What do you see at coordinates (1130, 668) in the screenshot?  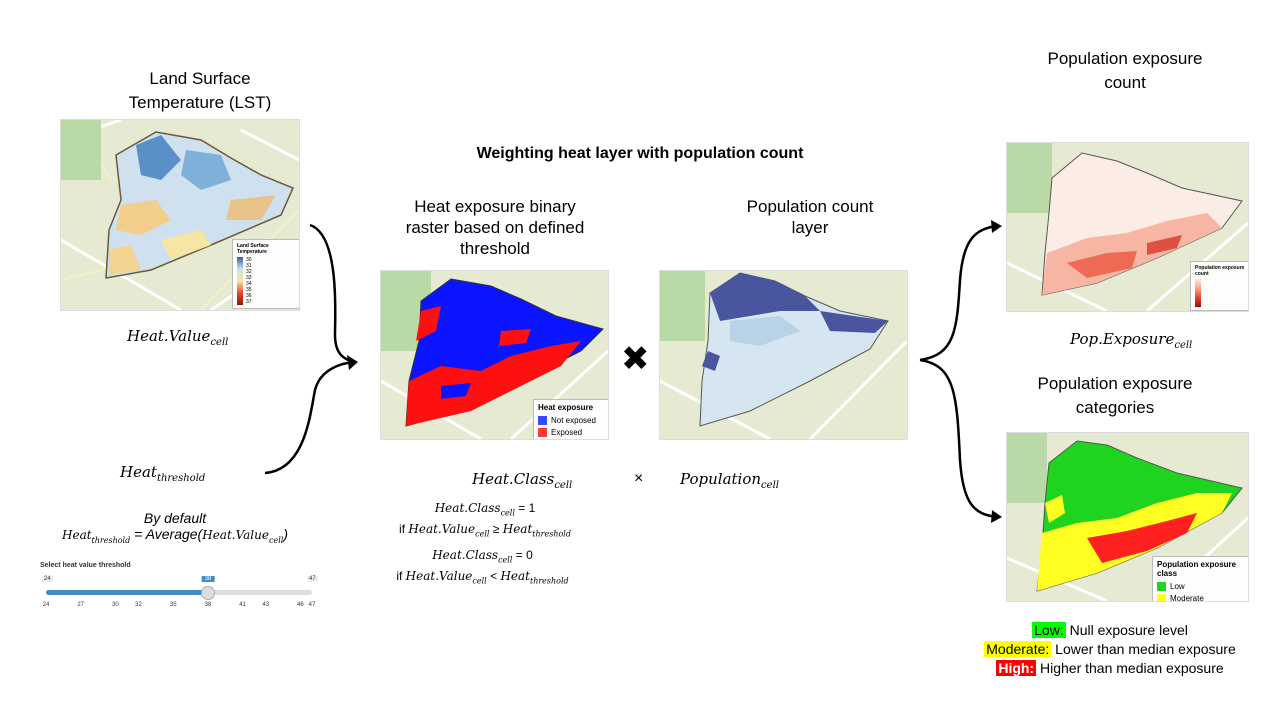 I see `key-desc: Higher than median exposure` at bounding box center [1130, 668].